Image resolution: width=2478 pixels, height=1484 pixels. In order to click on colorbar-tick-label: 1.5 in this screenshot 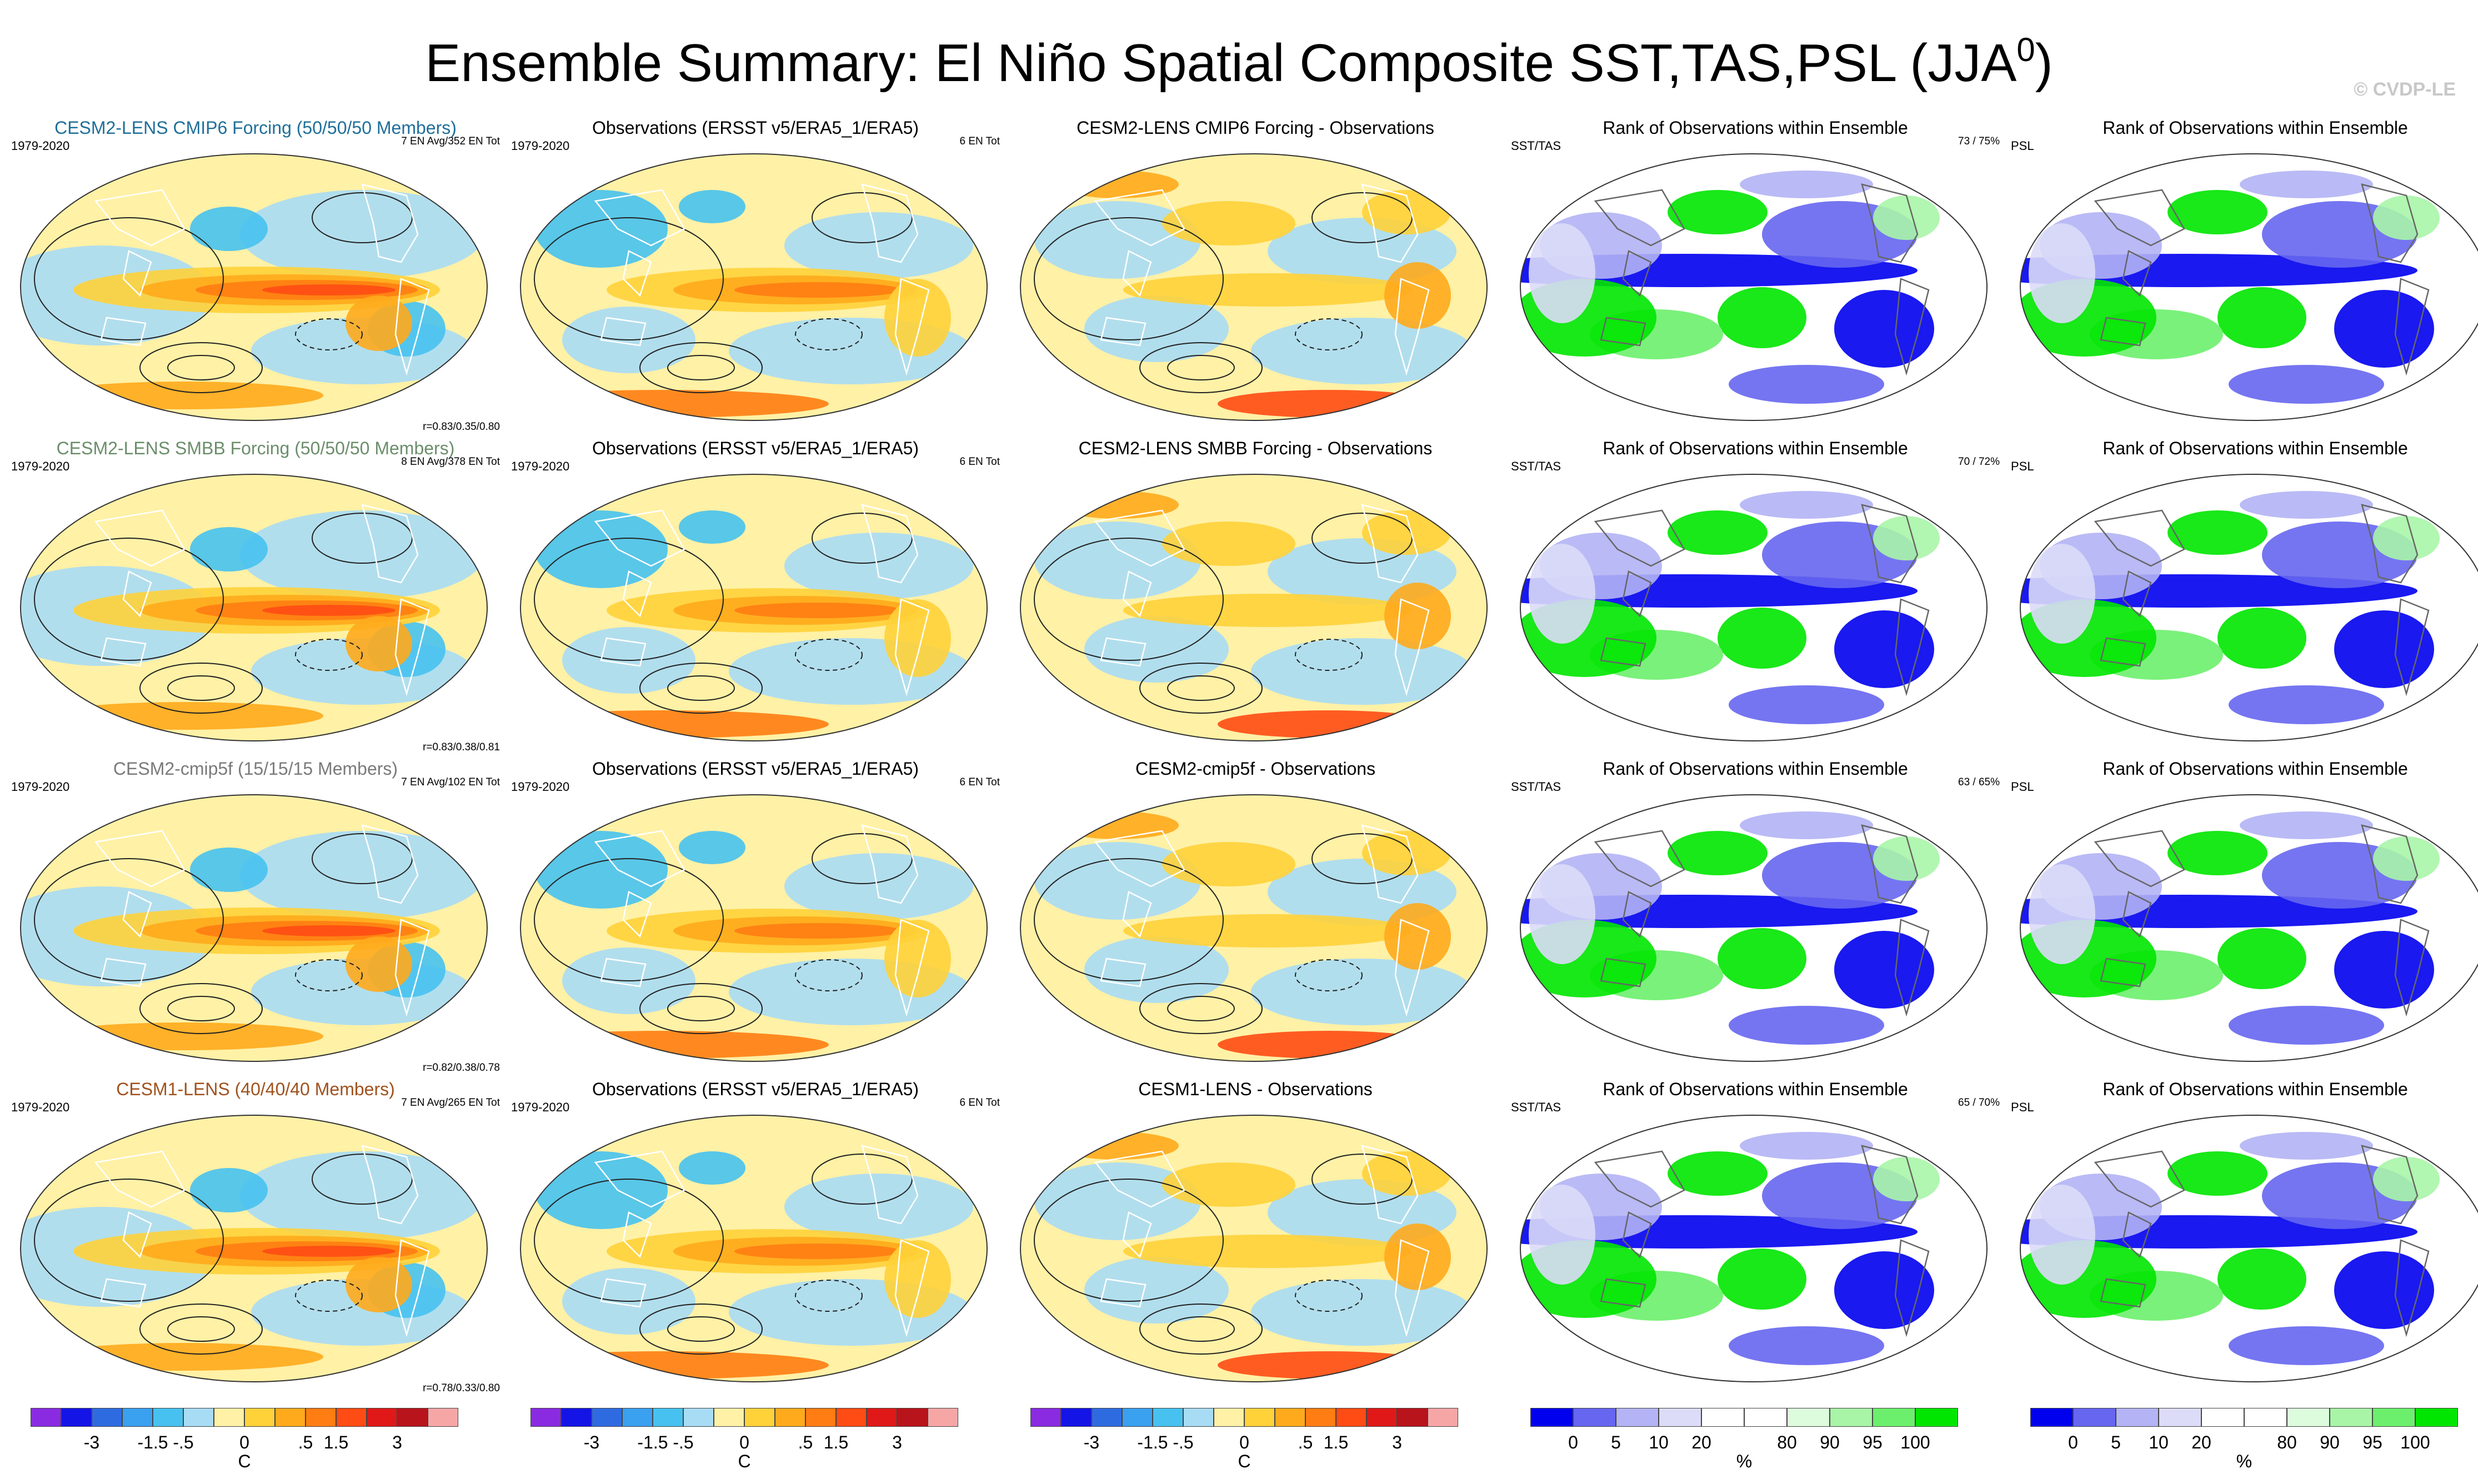, I will do `click(836, 1442)`.